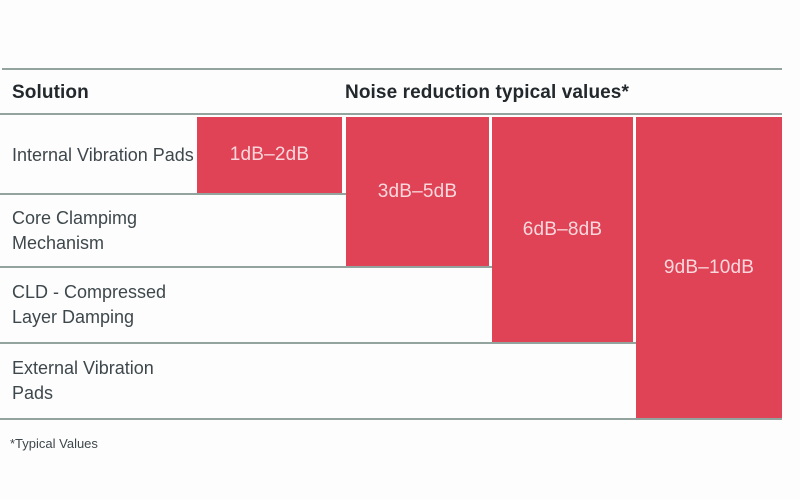 The width and height of the screenshot is (800, 499). I want to click on bottom-rule, so click(391, 419).